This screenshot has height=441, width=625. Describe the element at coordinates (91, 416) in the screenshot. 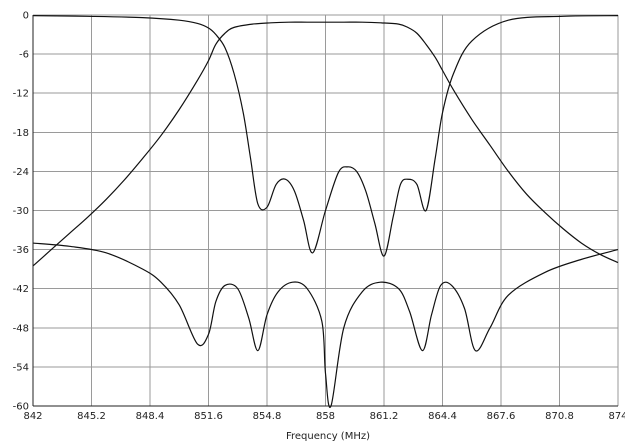

I see `x-tick-label: 845.2` at that location.